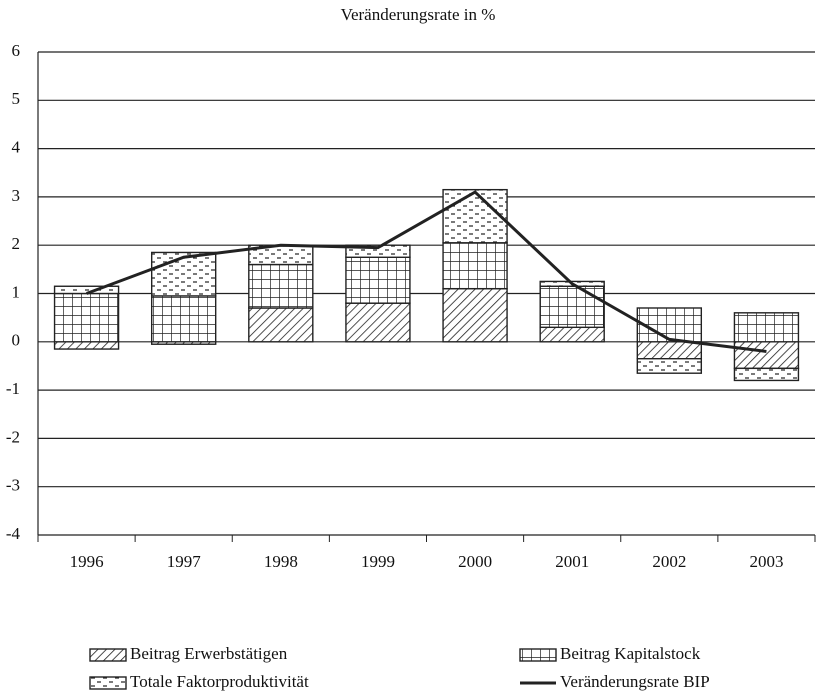 Image resolution: width=816 pixels, height=696 pixels. I want to click on y-tick-label: 0, so click(16, 340).